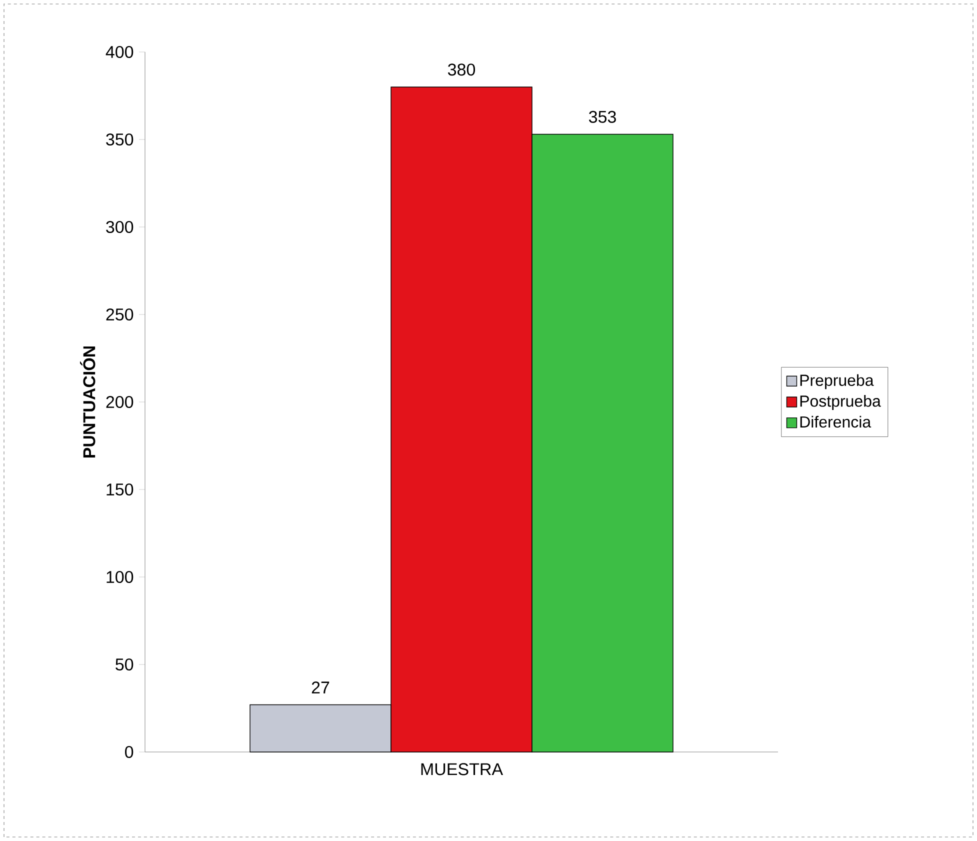  I want to click on y-tick-label: 350, so click(120, 139).